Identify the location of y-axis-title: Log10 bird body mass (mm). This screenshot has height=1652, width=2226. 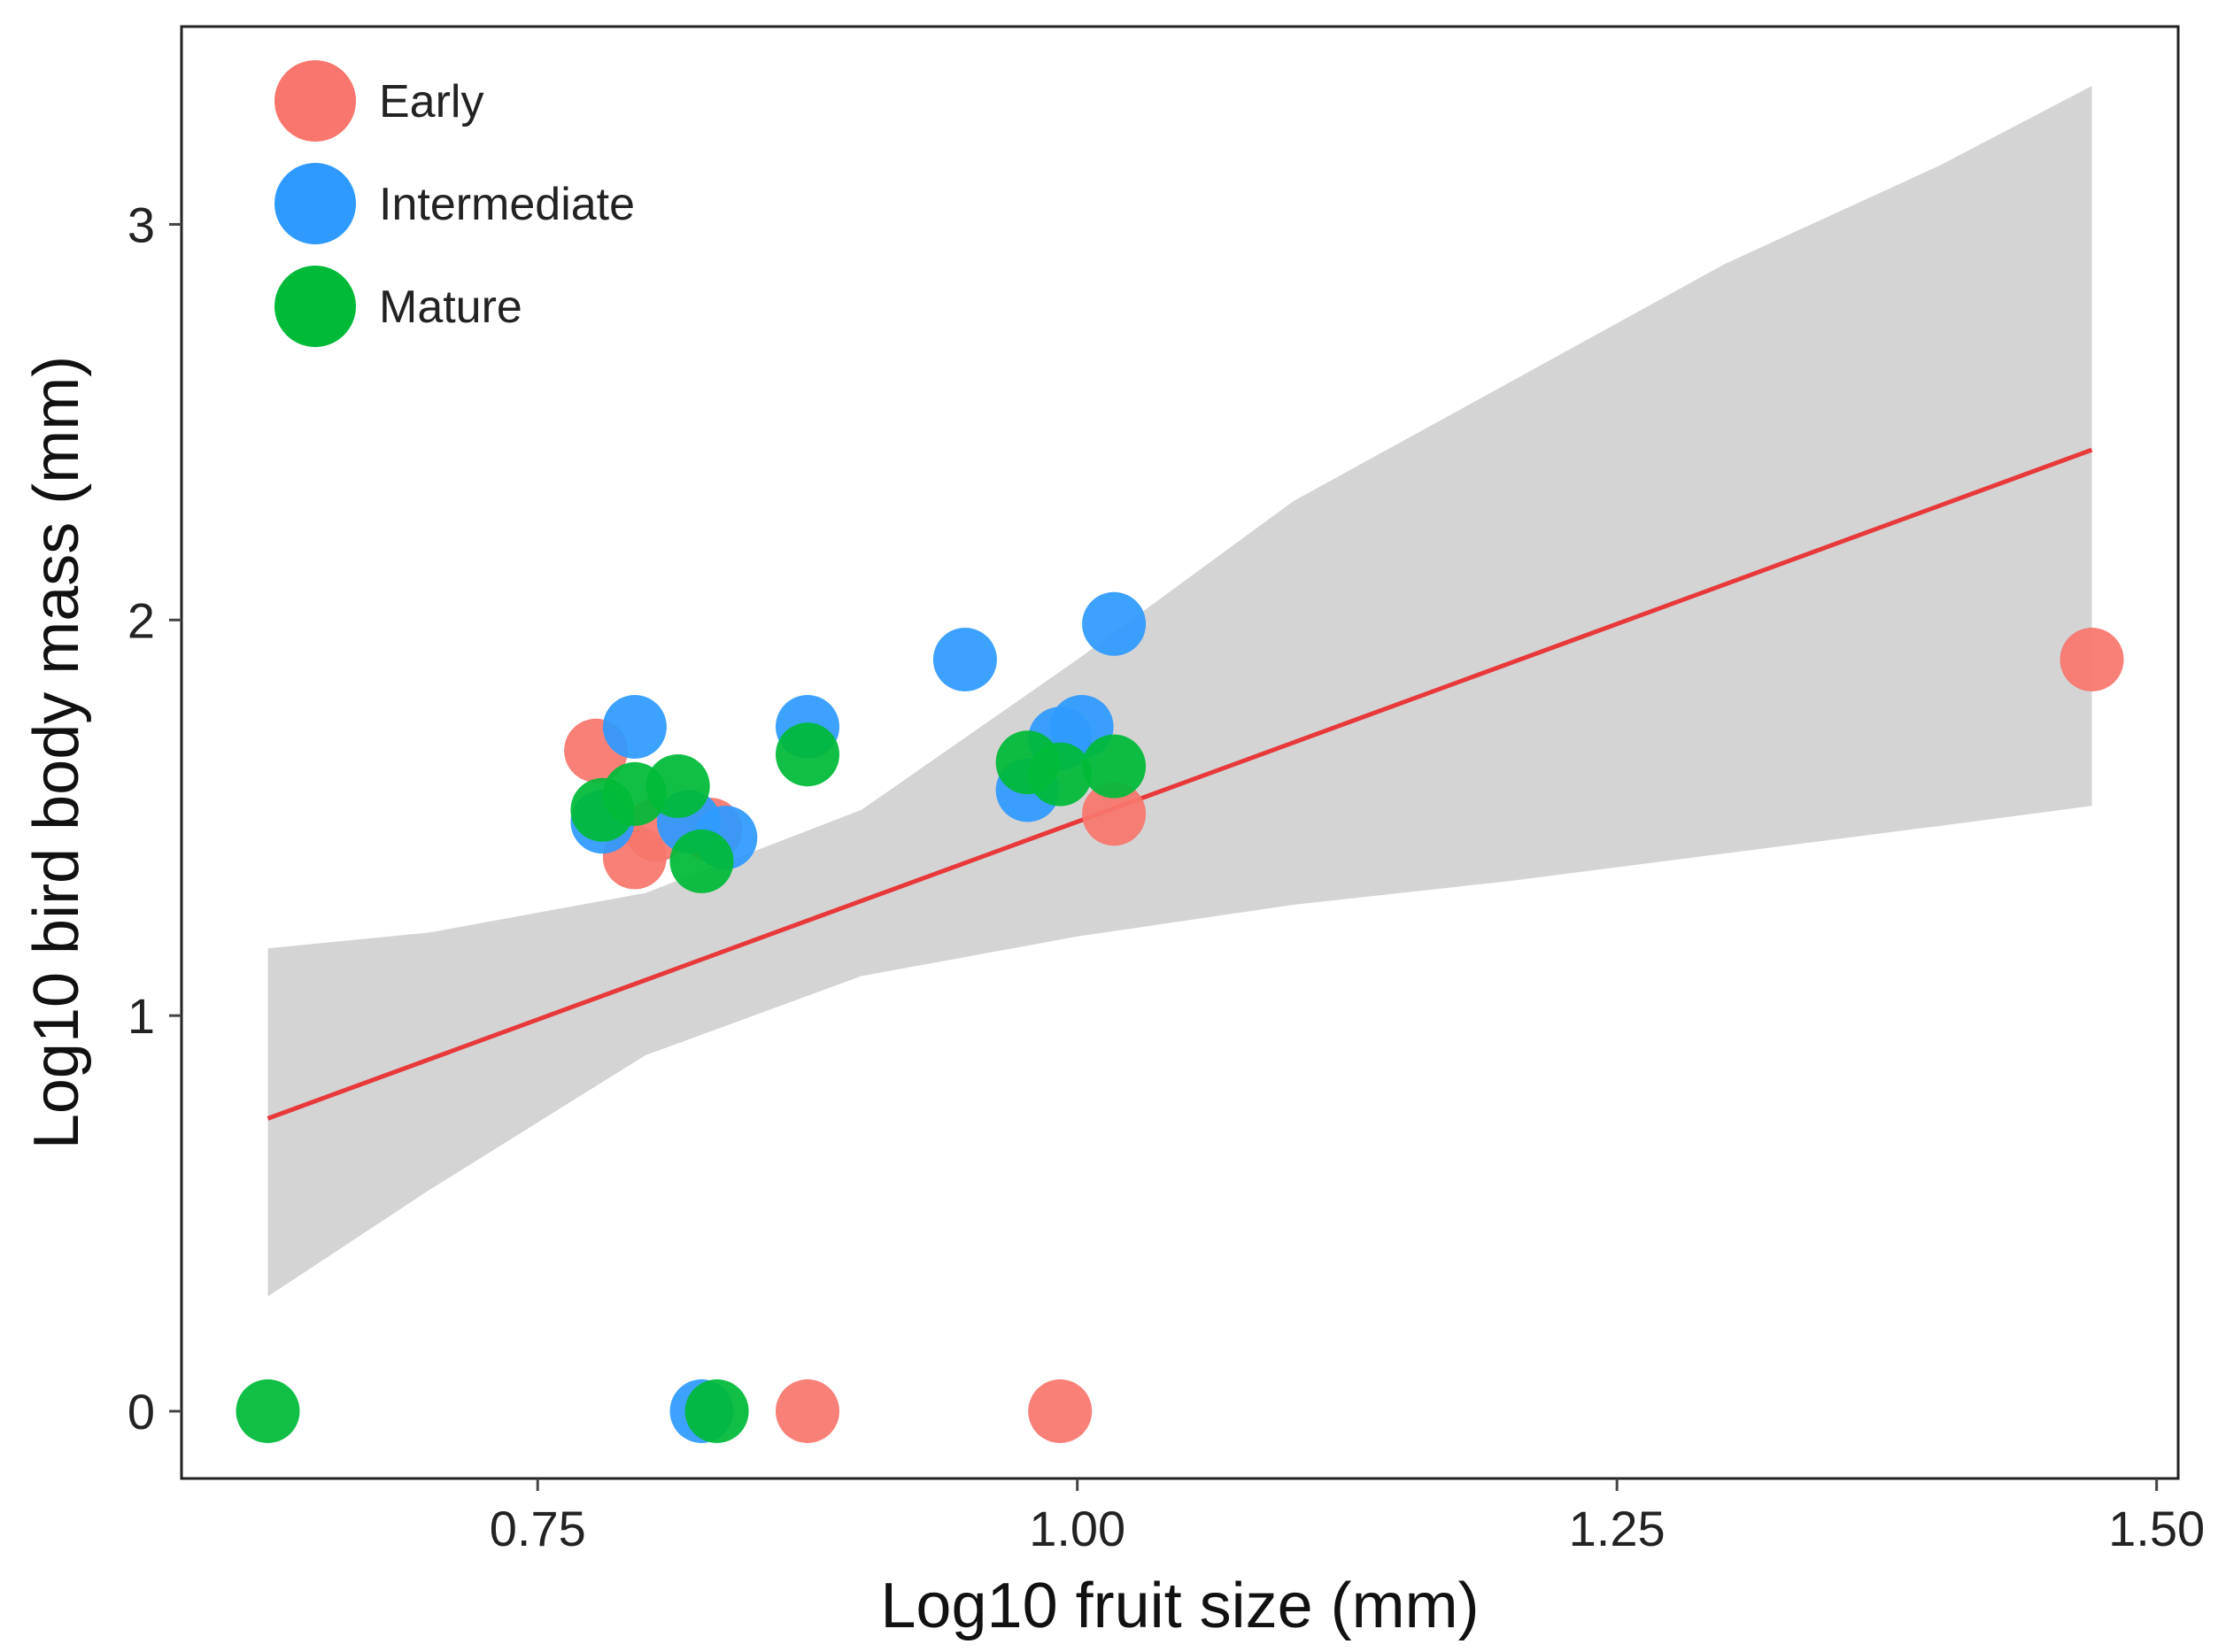
(56, 752).